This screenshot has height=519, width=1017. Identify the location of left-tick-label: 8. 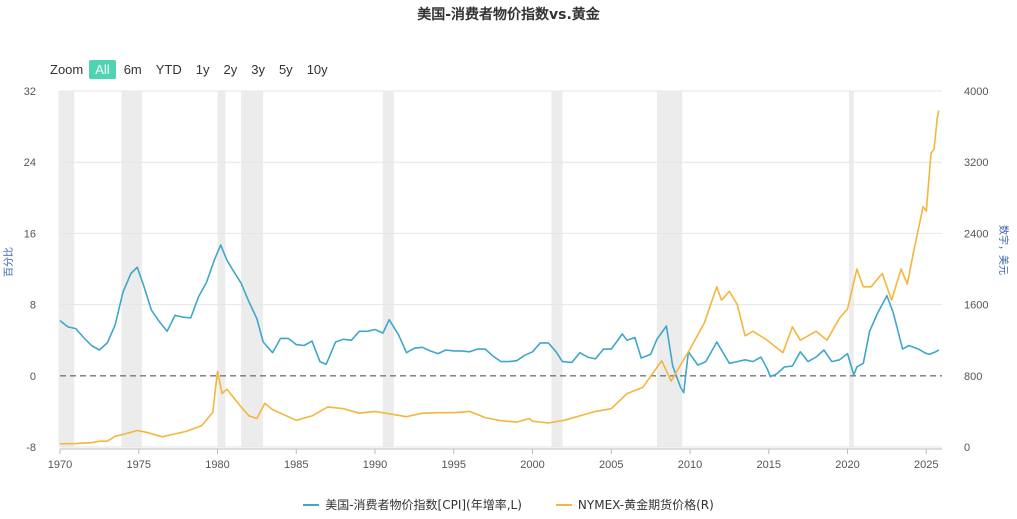
(33, 306).